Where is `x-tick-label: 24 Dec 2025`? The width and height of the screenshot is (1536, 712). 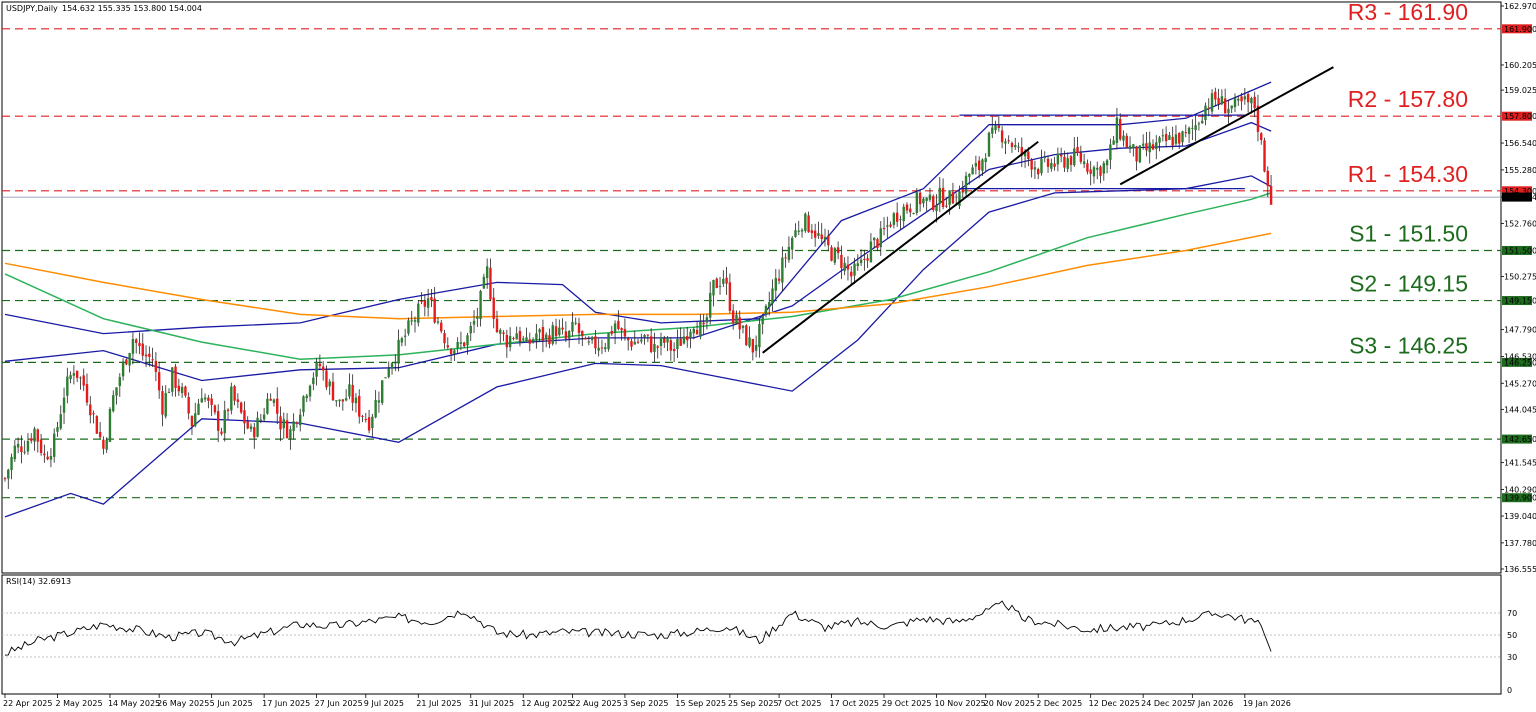
x-tick-label: 24 Dec 2025 is located at coordinates (1166, 703).